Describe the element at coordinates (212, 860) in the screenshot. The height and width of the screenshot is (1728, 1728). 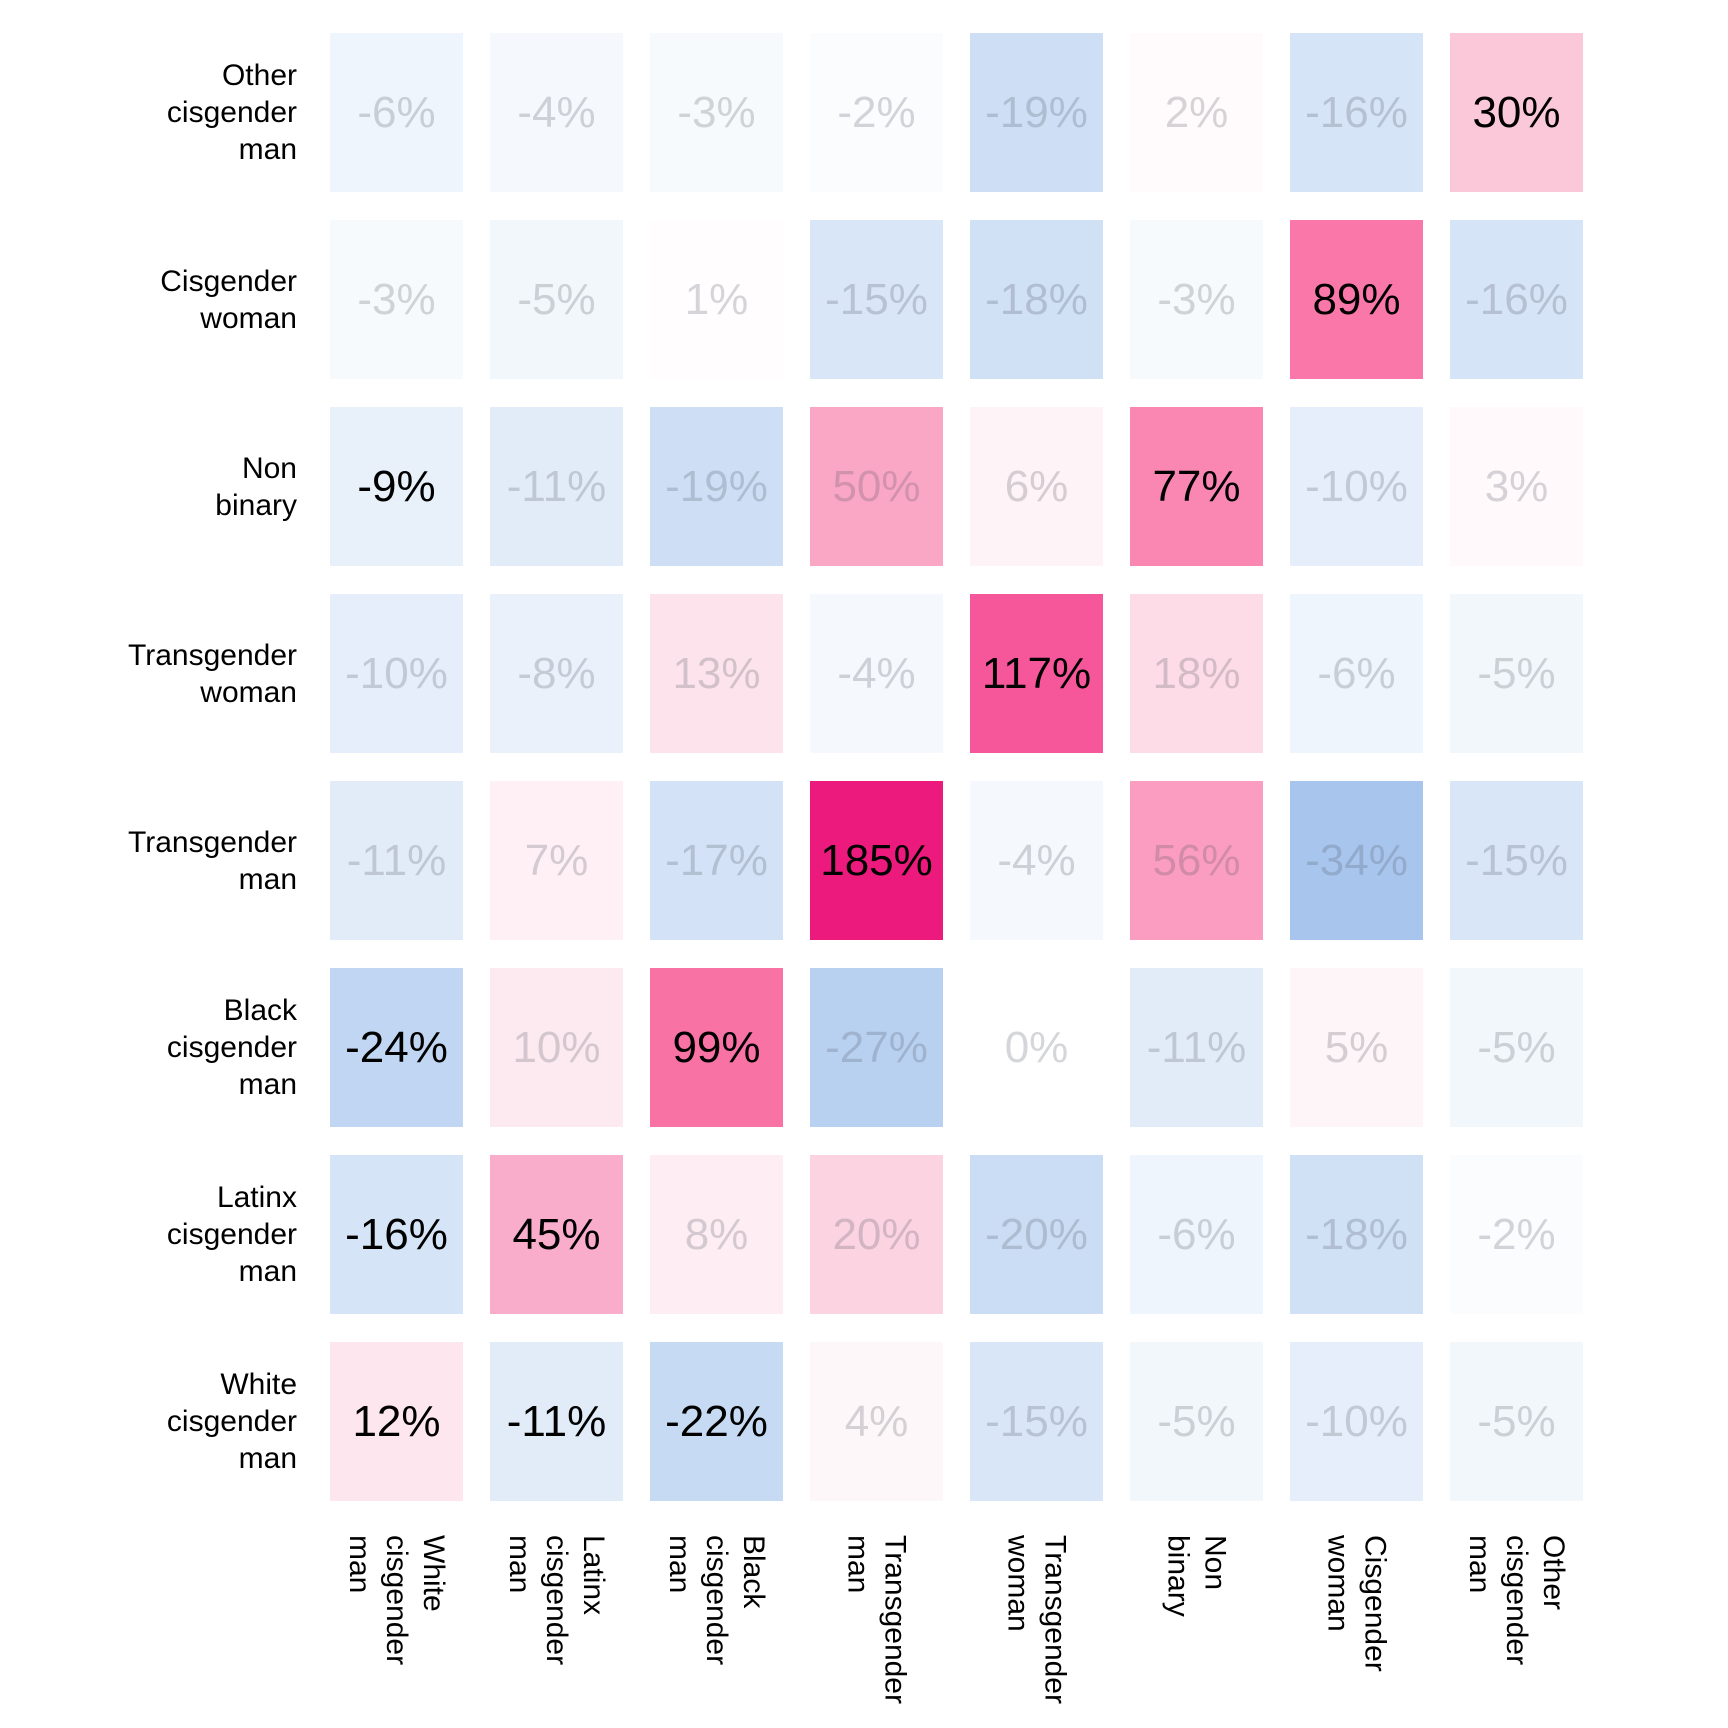
I see `y-axis-label: Transgender man` at that location.